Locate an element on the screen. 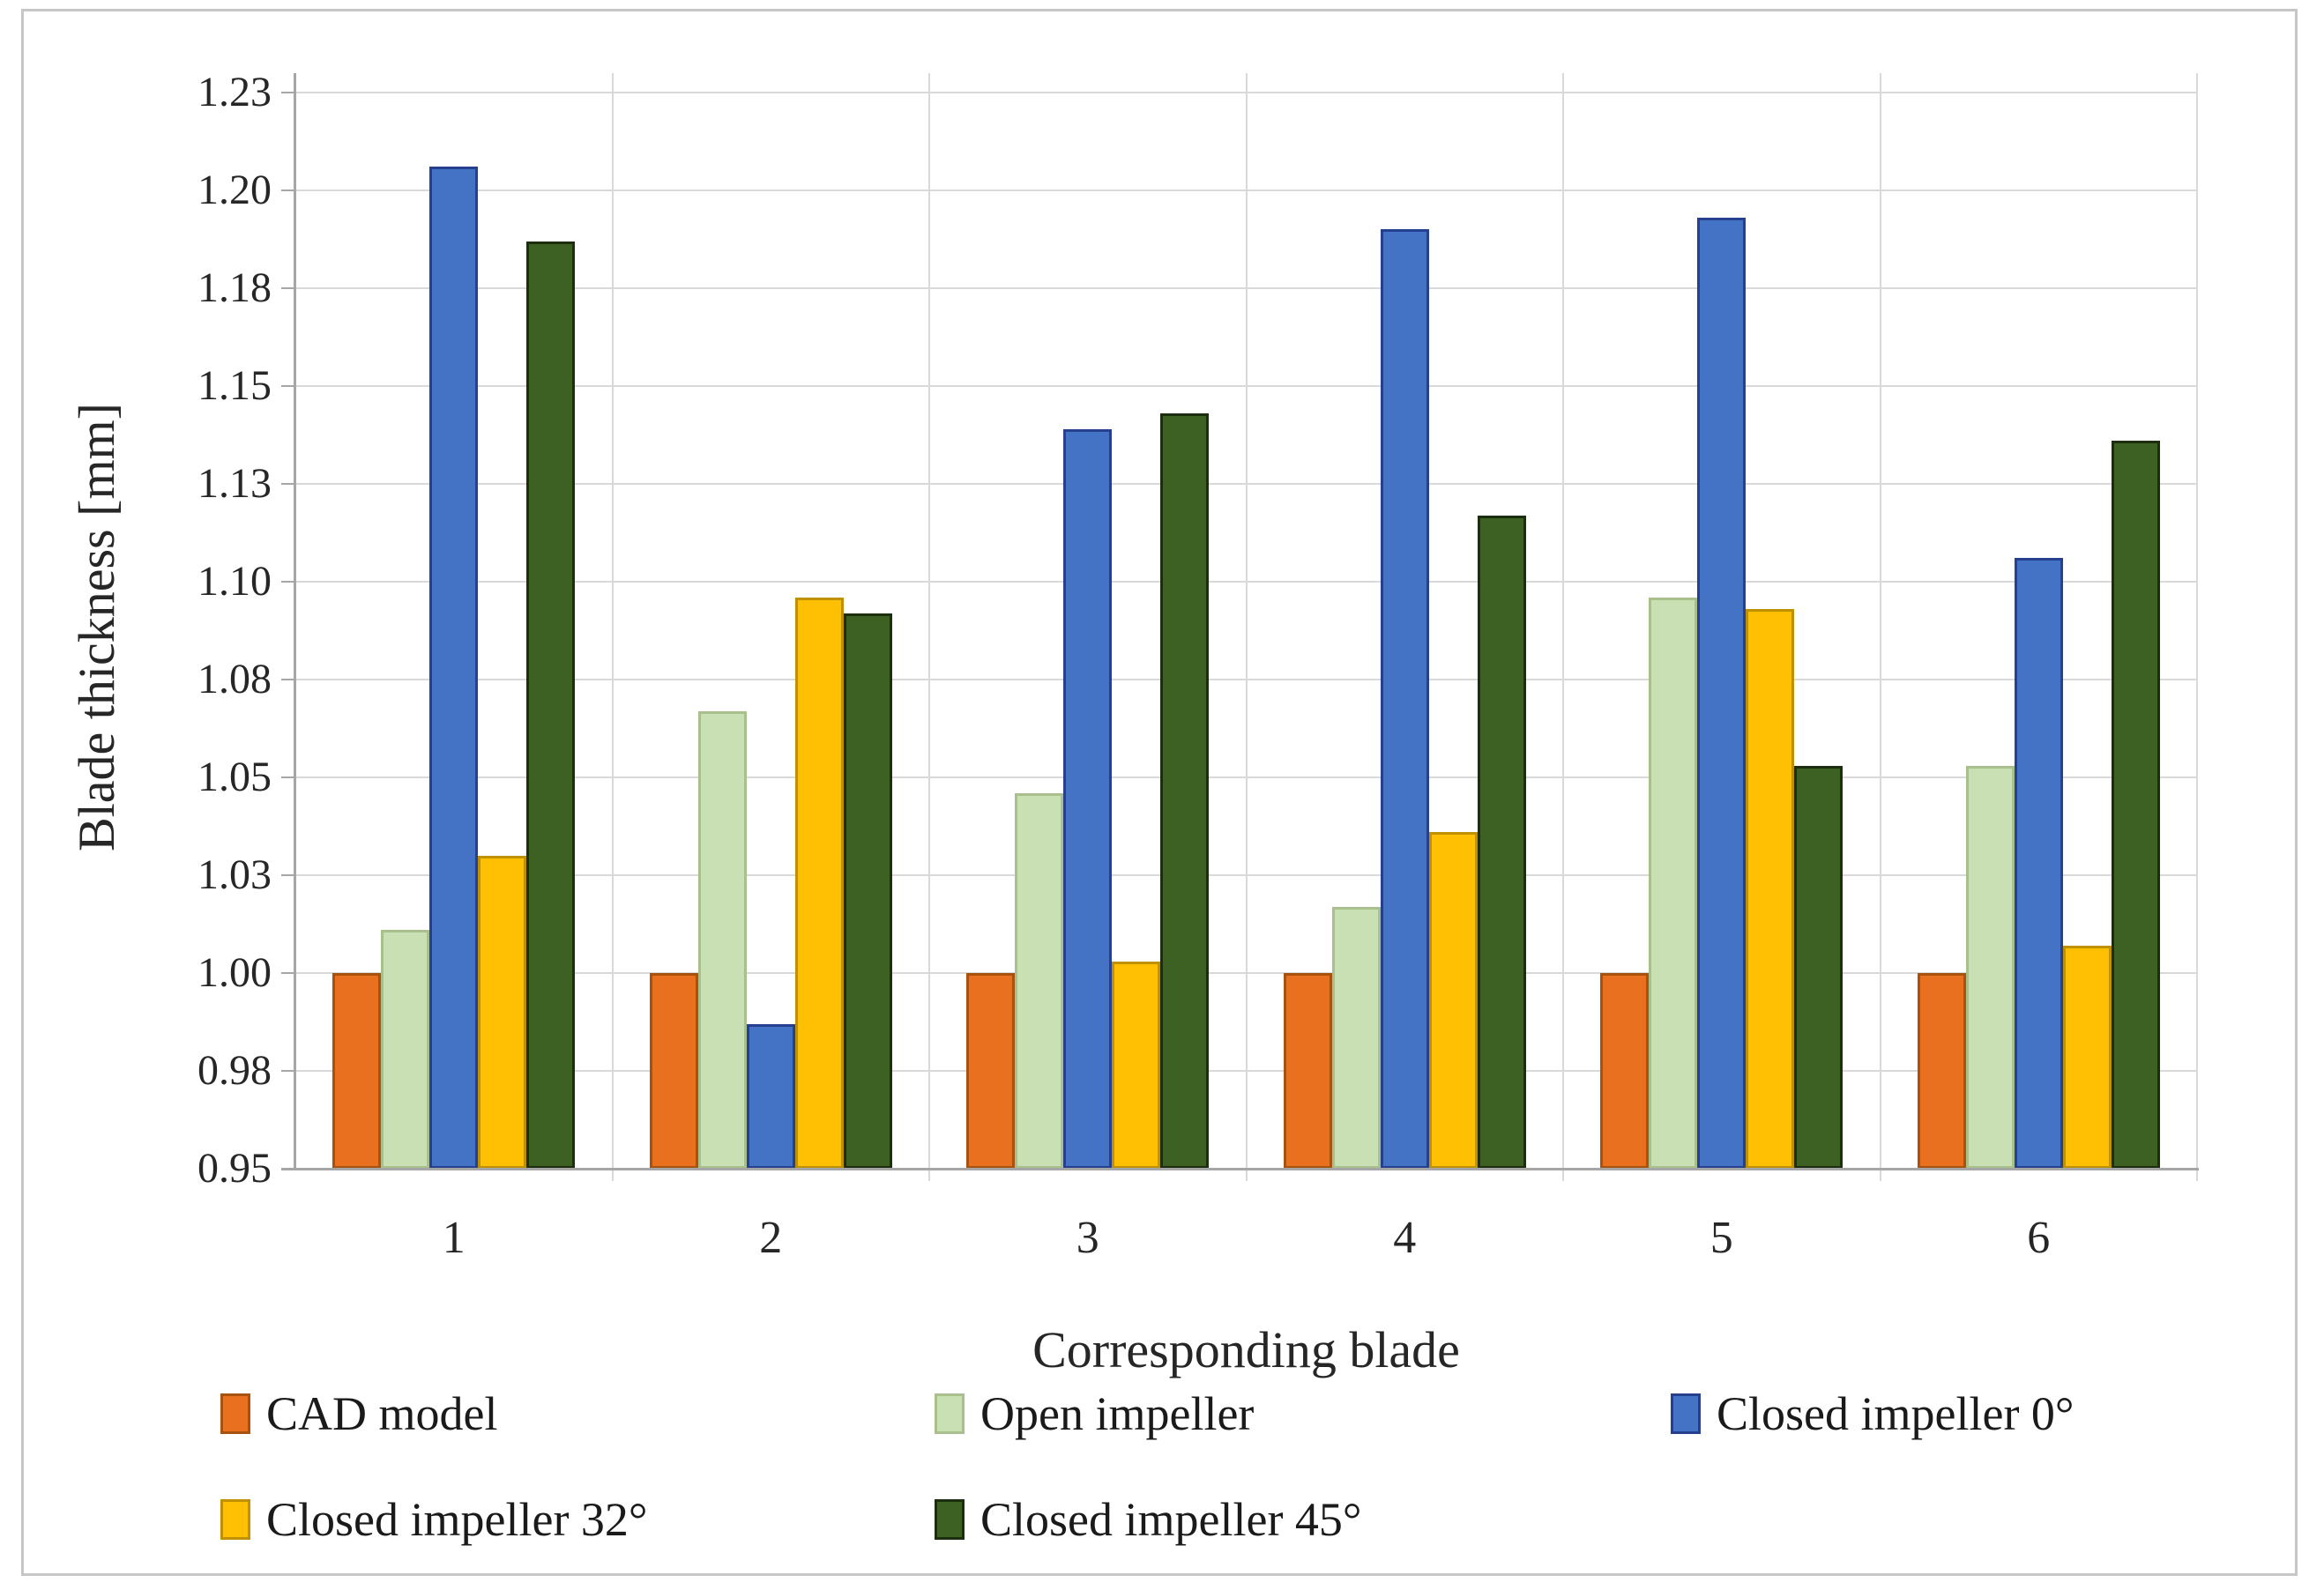 This screenshot has height=1590, width=2324. legend-item-open-impeller: Open impeller is located at coordinates (1094, 1414).